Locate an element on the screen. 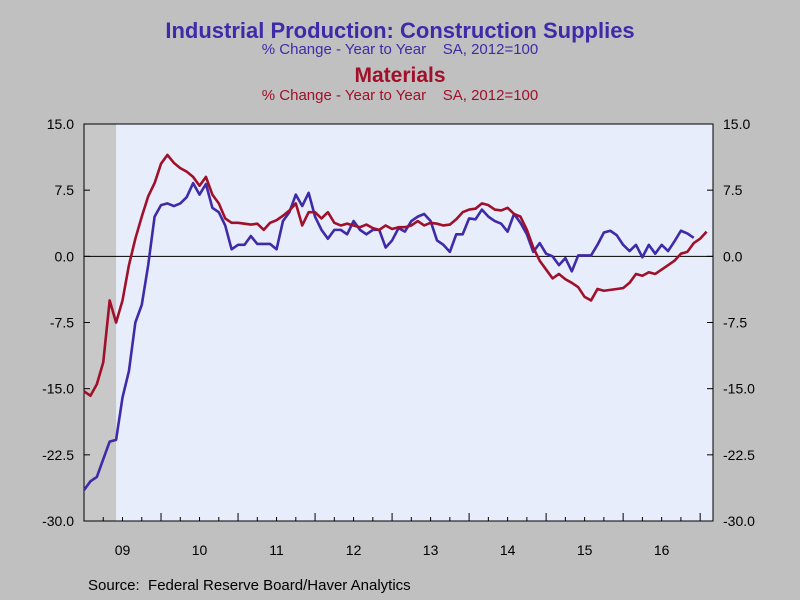  y-tick-label-left: -7.5 is located at coordinates (62, 323).